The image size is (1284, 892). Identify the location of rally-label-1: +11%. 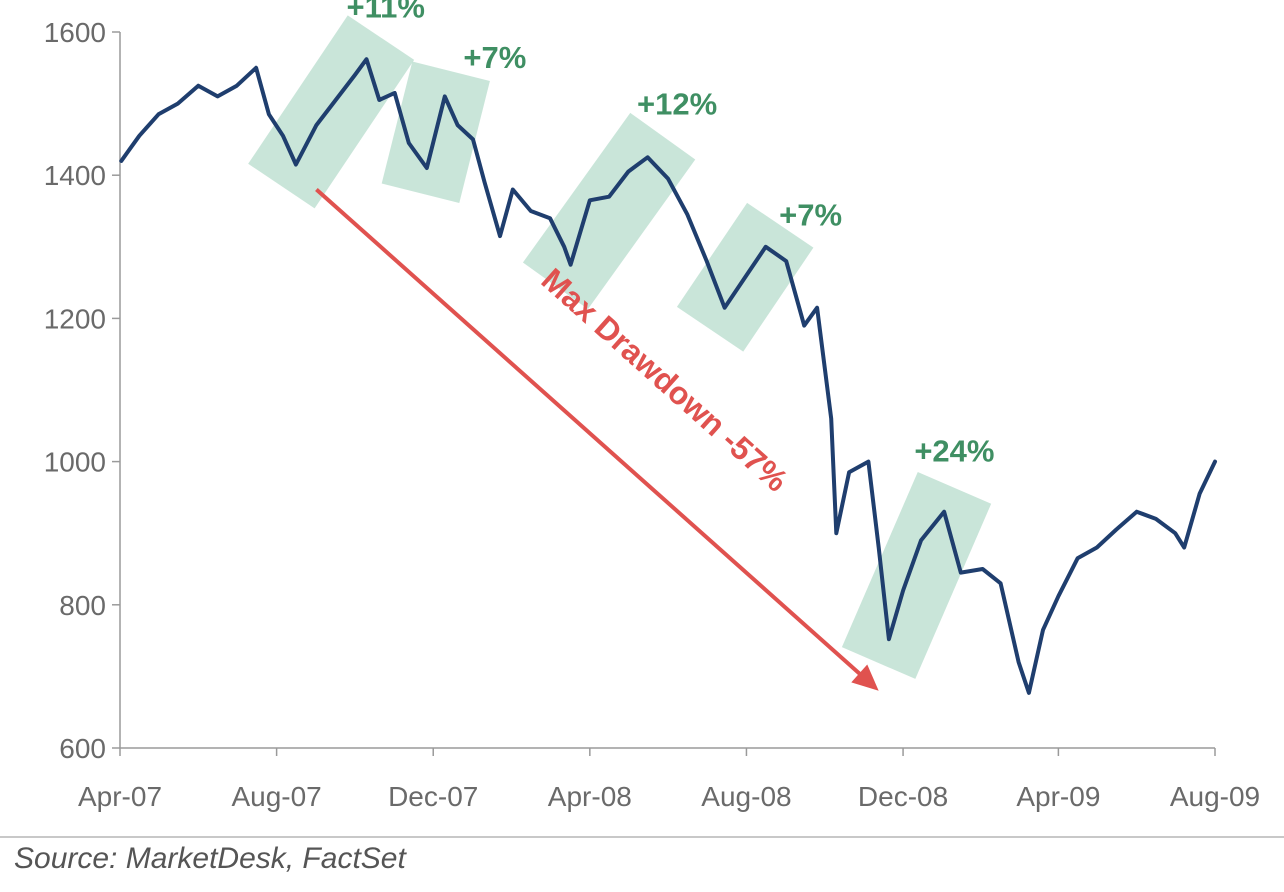
(386, 12).